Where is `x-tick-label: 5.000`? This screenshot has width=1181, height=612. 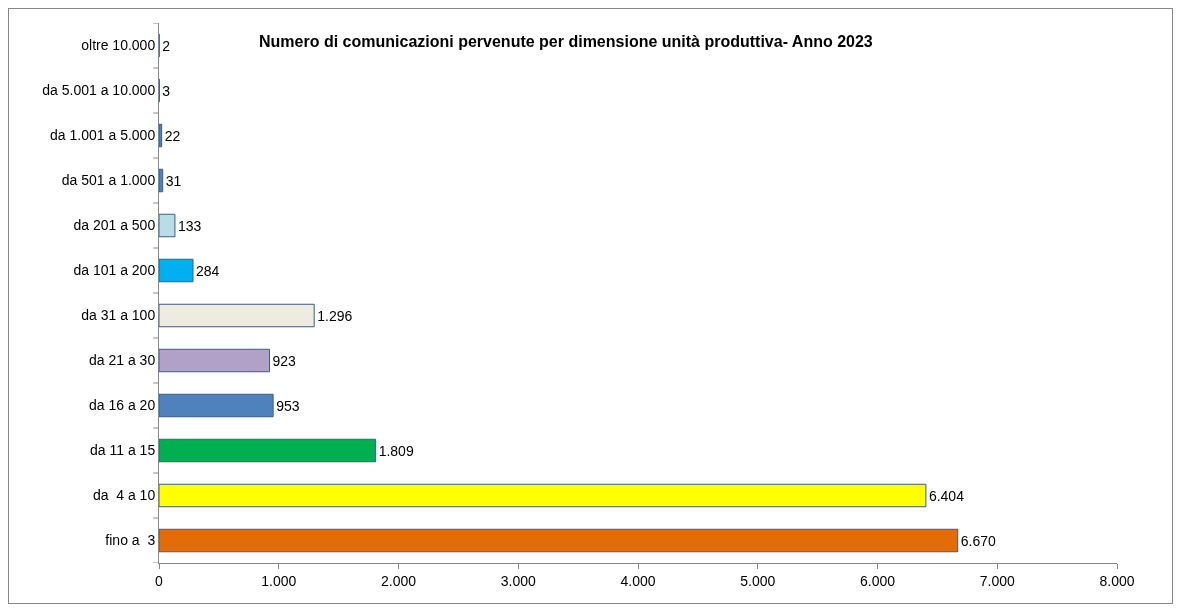 x-tick-label: 5.000 is located at coordinates (758, 580).